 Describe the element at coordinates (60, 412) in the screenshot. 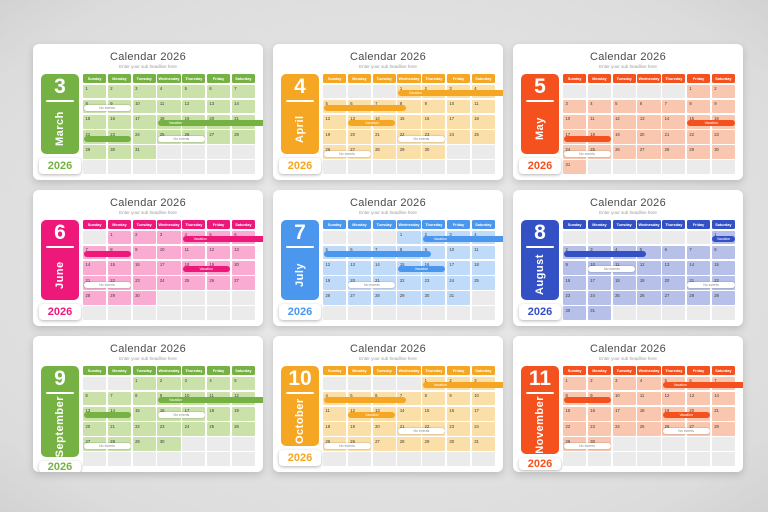

I see `month-block: 9 September` at that location.